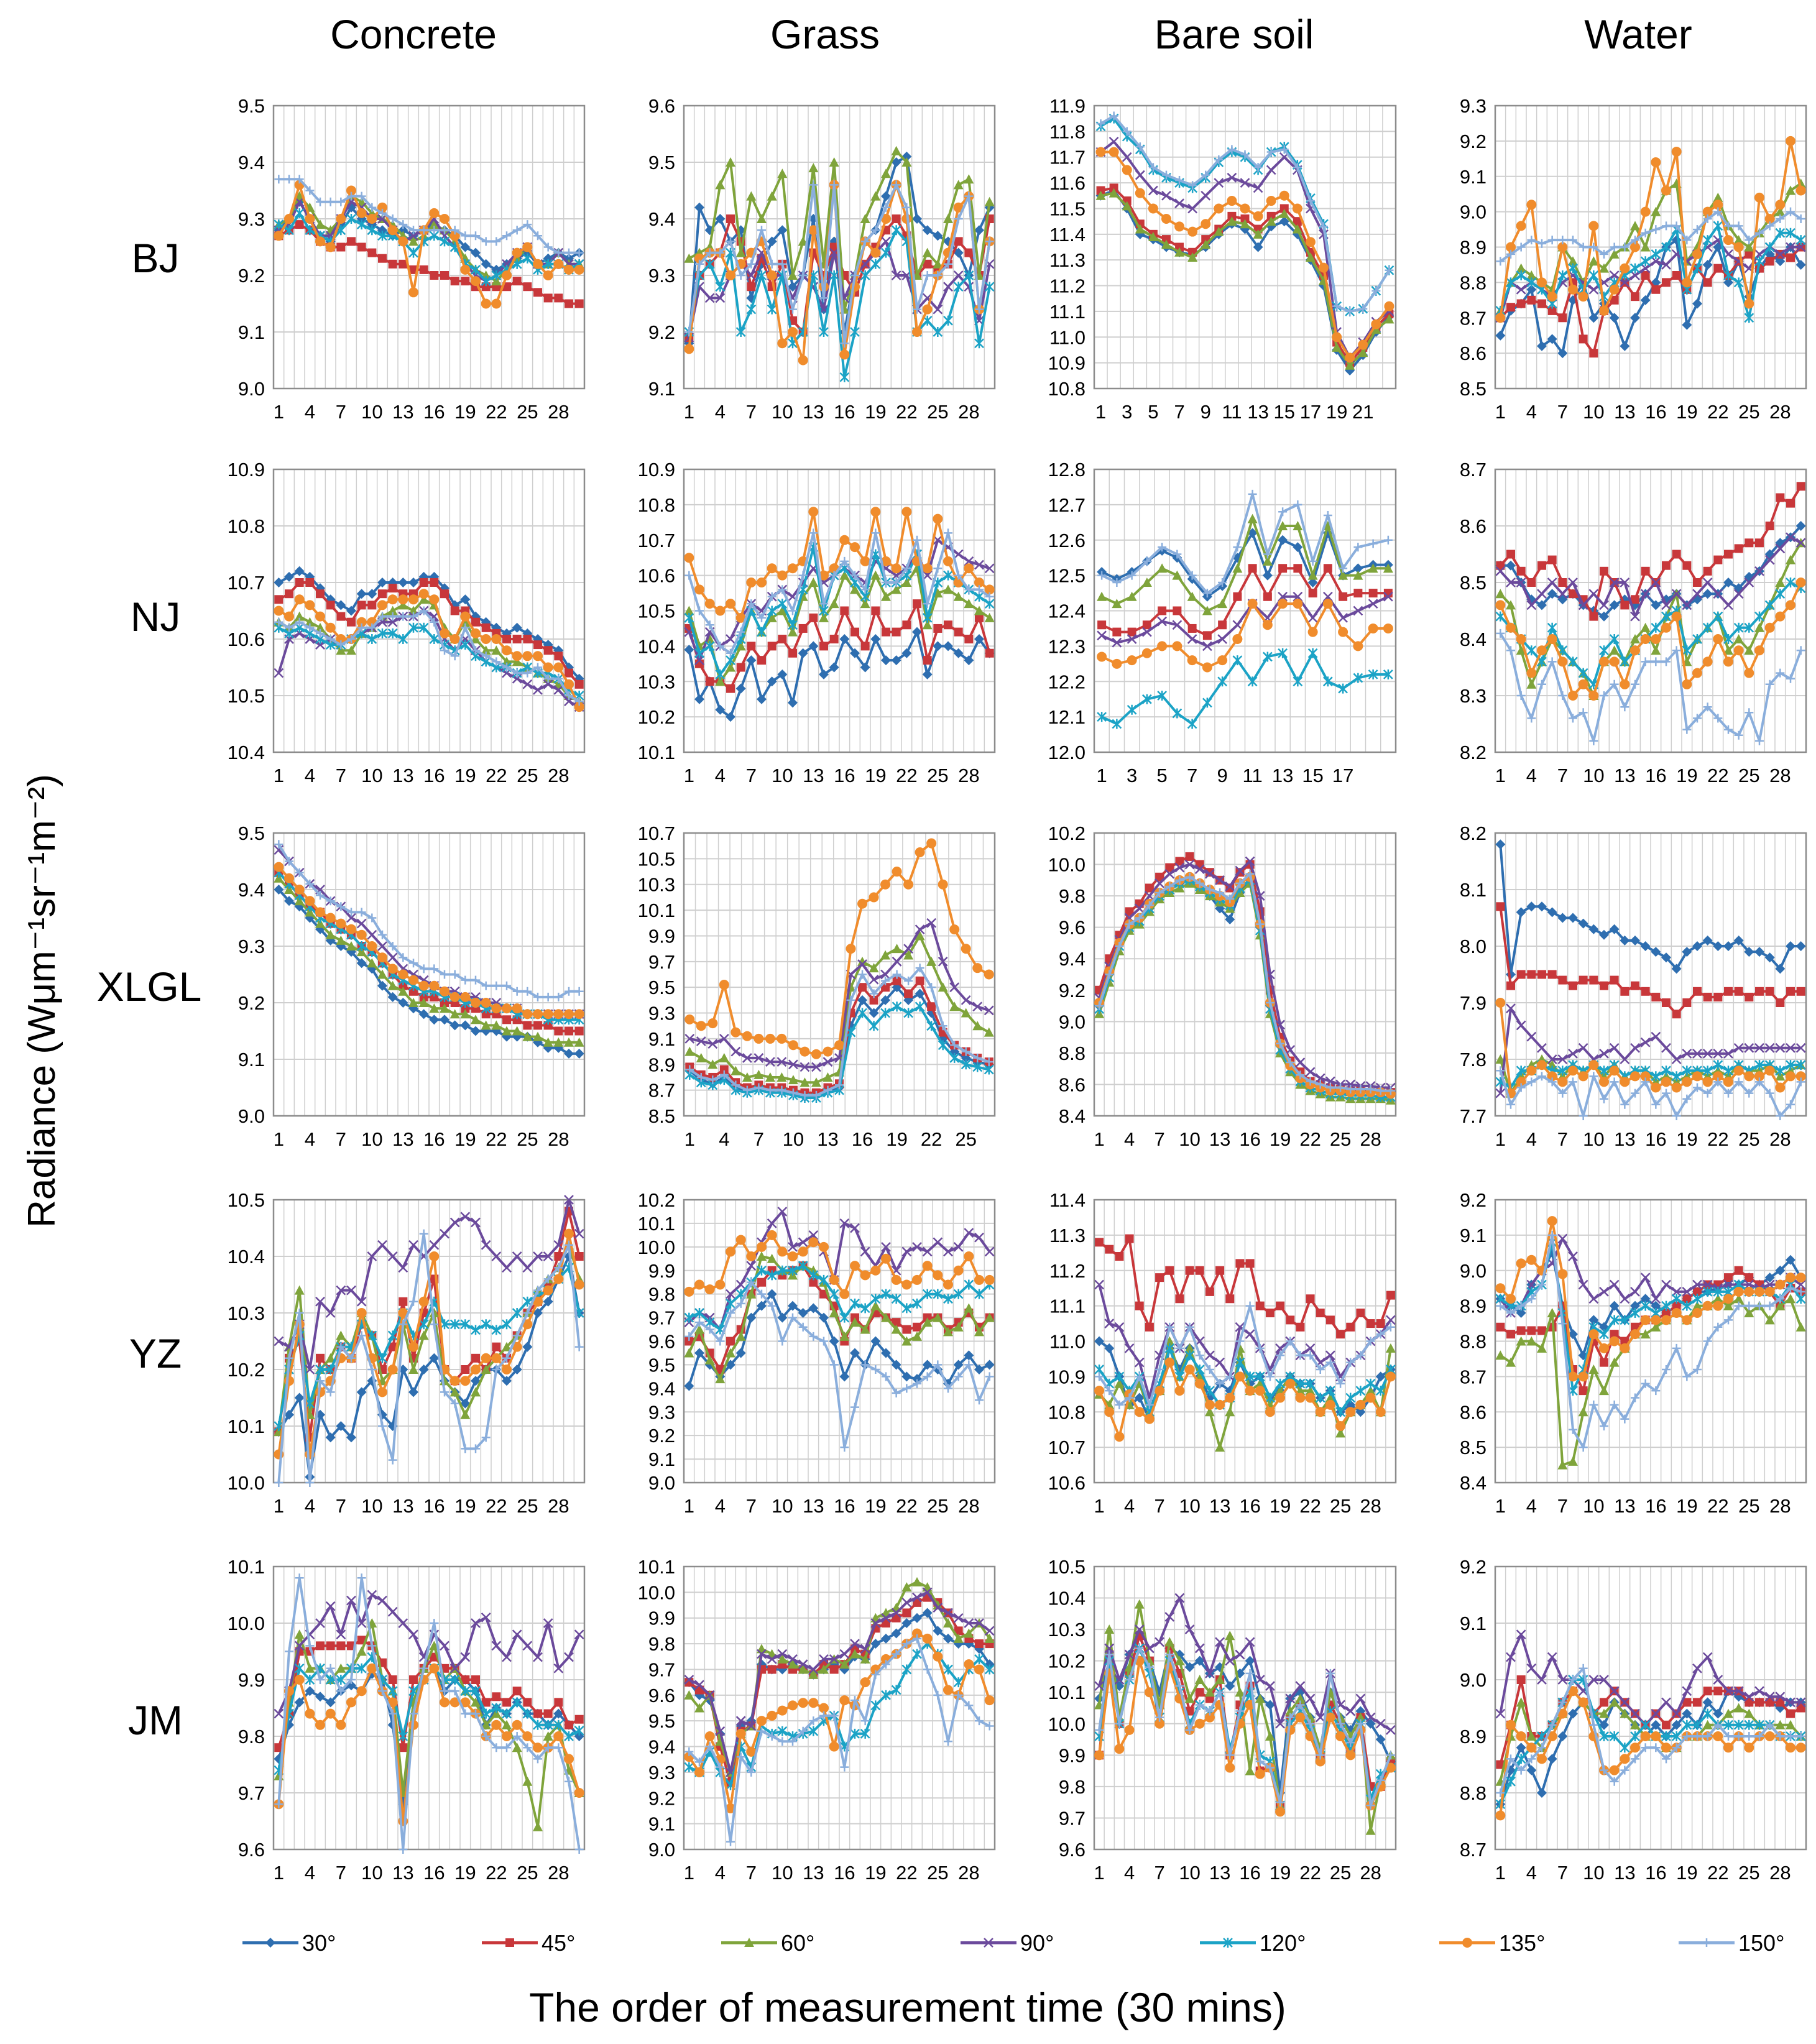  Describe the element at coordinates (813, 1873) in the screenshot. I see `x-tick-label: 13` at that location.